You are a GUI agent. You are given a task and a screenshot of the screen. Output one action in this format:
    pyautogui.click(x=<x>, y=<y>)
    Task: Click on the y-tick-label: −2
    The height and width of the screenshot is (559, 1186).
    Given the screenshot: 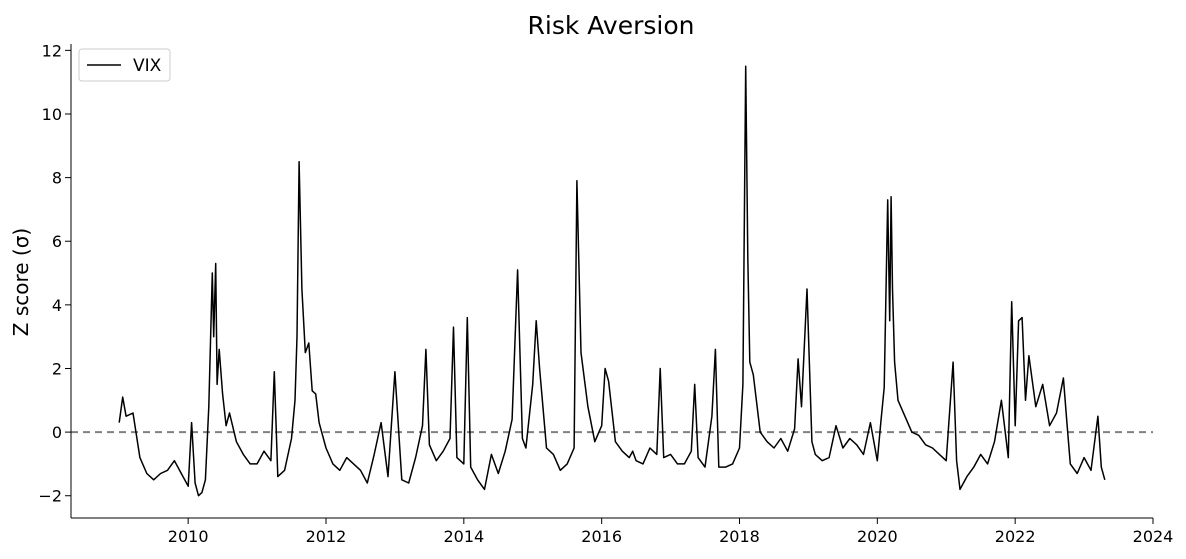 What is the action you would take?
    pyautogui.click(x=50, y=496)
    